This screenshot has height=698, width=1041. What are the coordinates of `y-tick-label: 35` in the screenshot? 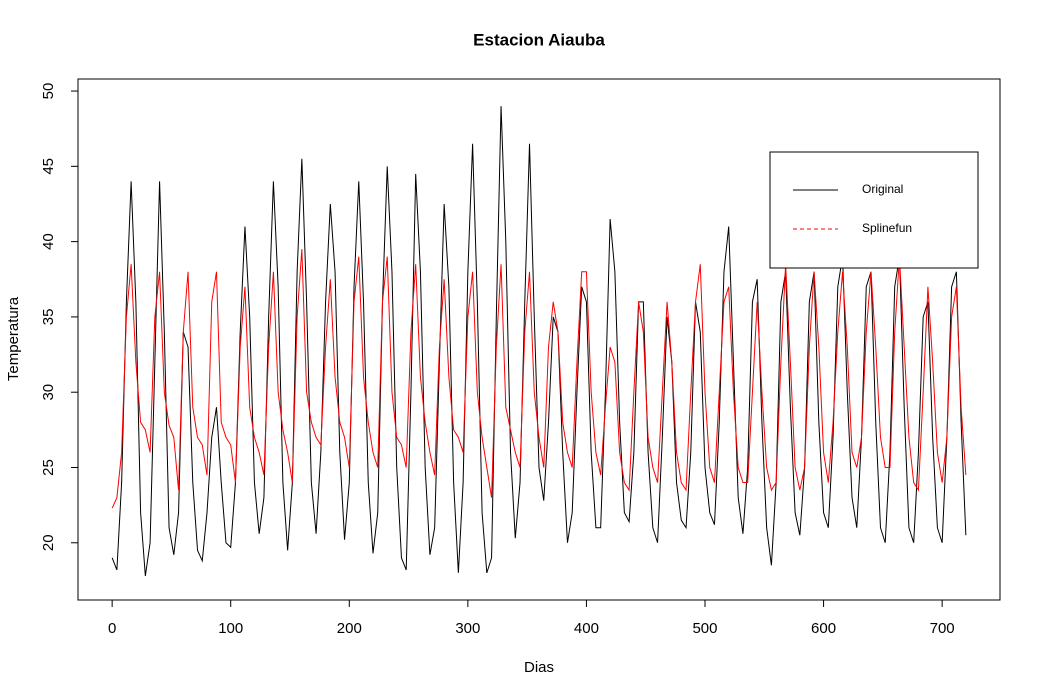 It's located at (48, 317).